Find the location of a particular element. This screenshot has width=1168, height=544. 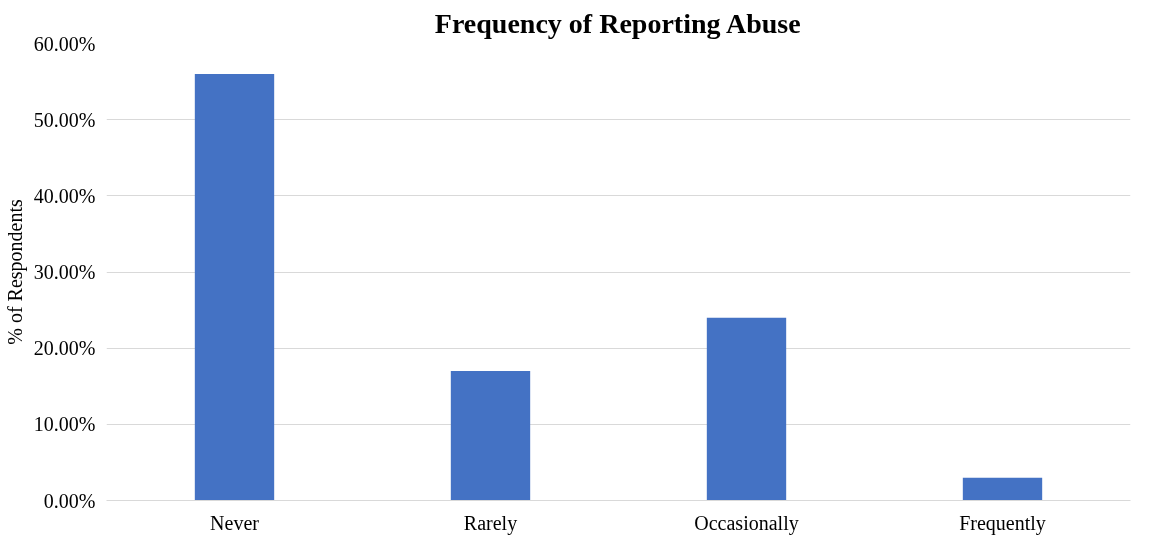

x-tick-label: Rarely is located at coordinates (490, 523).